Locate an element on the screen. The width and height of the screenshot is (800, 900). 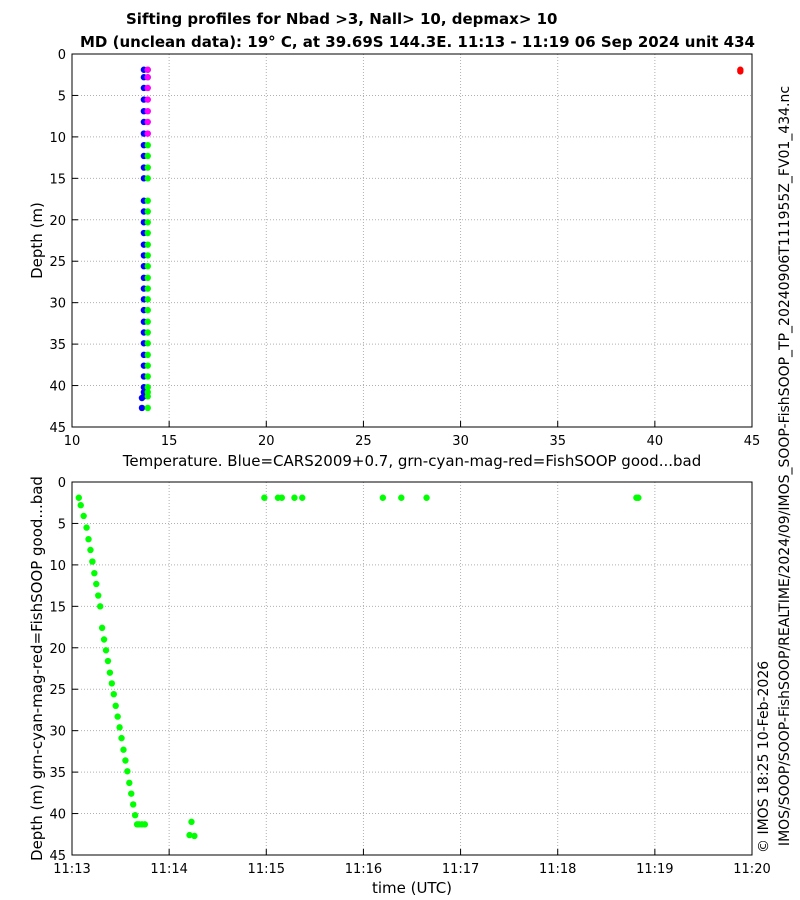
x-tick-label: 11:16 is located at coordinates (363, 869).